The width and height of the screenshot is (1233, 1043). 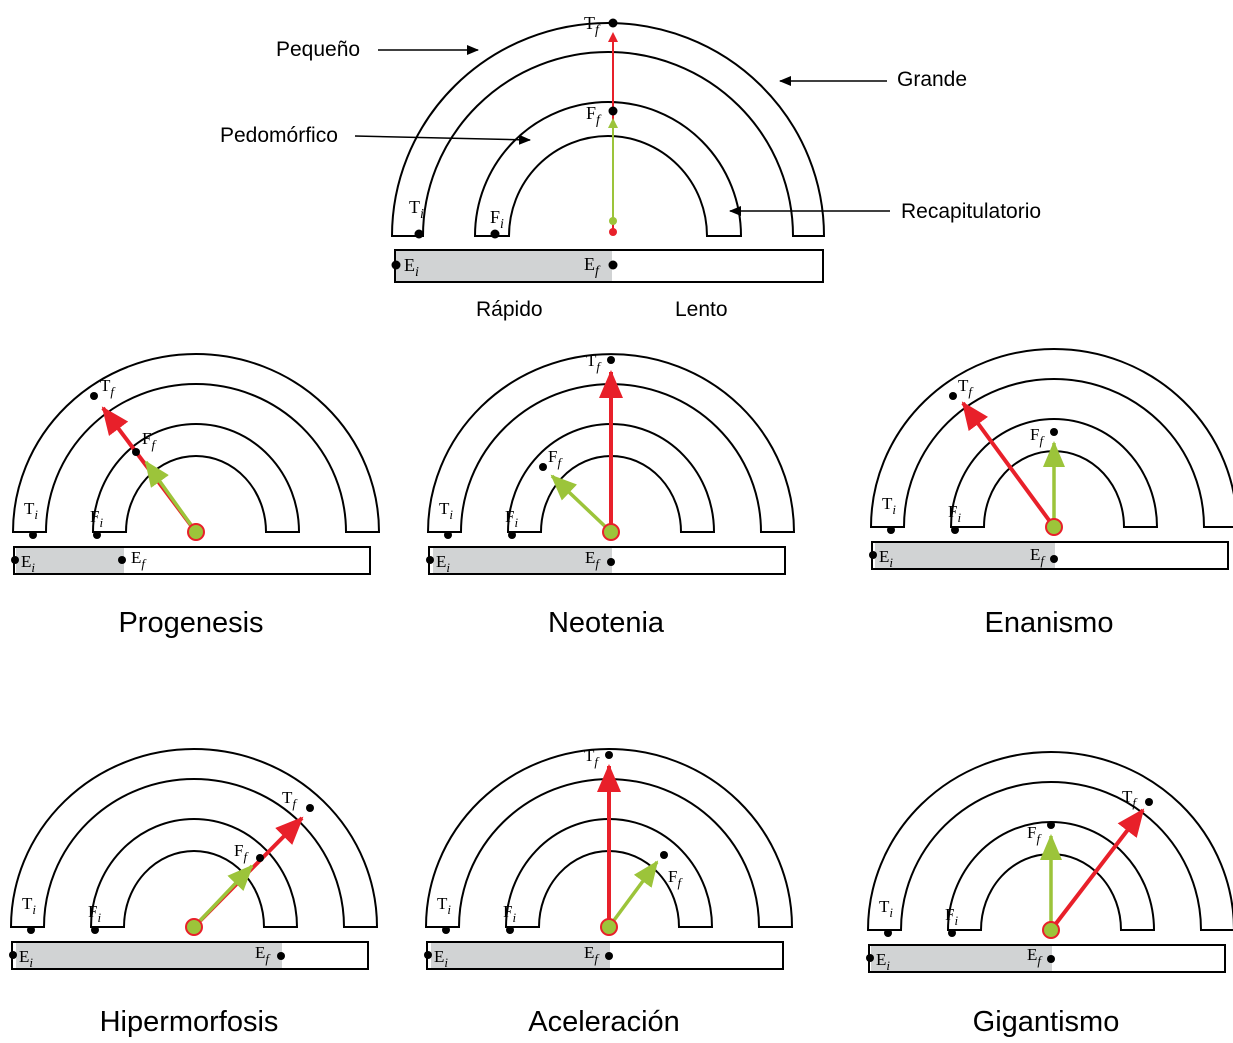 I want to click on legend-pedomorphic: Pedomórfico, so click(x=279, y=135).